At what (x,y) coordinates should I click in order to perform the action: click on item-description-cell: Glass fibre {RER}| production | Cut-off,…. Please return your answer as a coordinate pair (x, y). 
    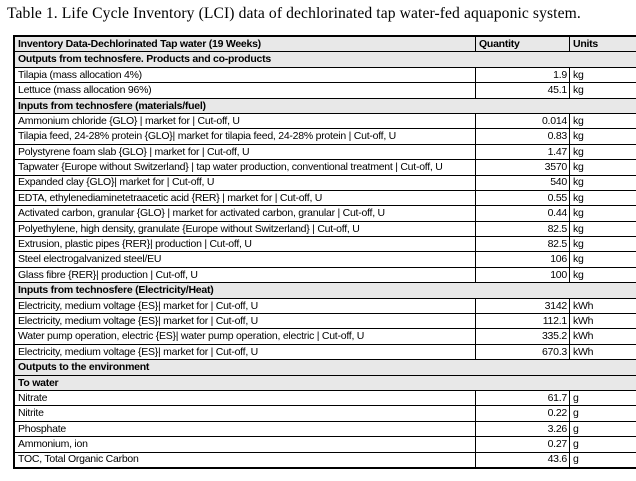
    Looking at the image, I should click on (244, 275).